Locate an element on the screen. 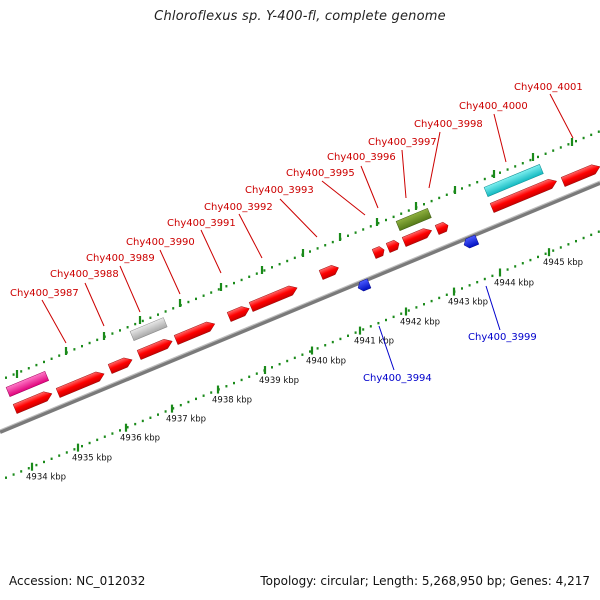 The image size is (600, 600). gene-label-chy400_3992: Chy400_3992 is located at coordinates (238, 207).